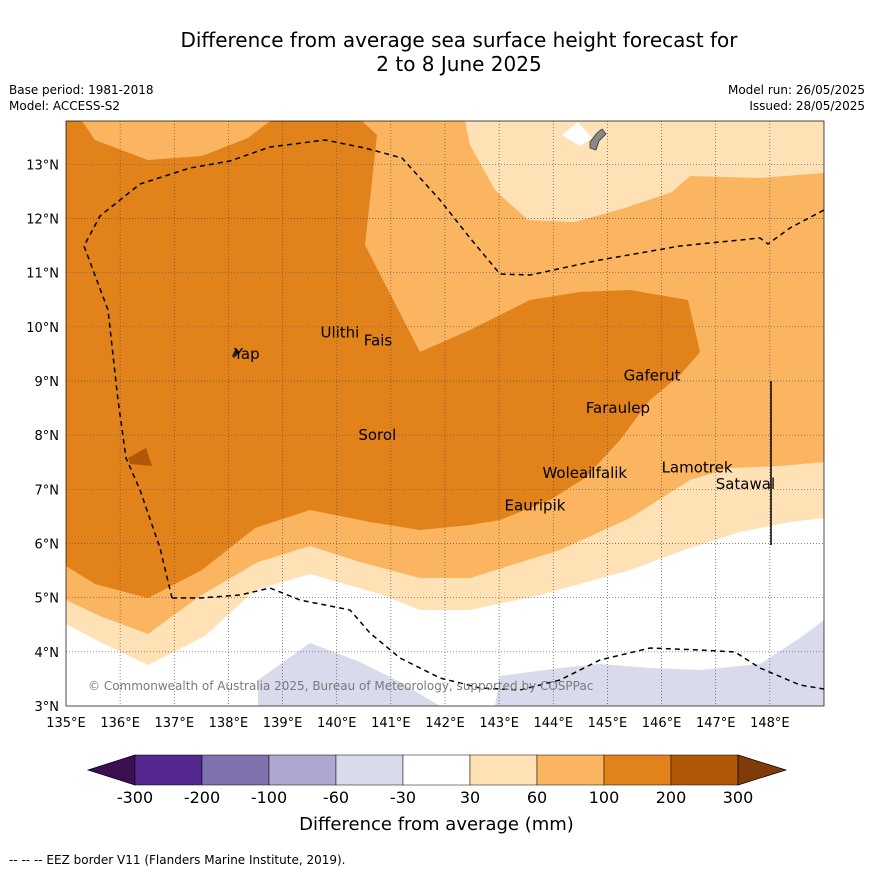  Describe the element at coordinates (796, 98) in the screenshot. I see `meta-right: Model run: 26/05/2025 Issued: 28/05/2025` at that location.